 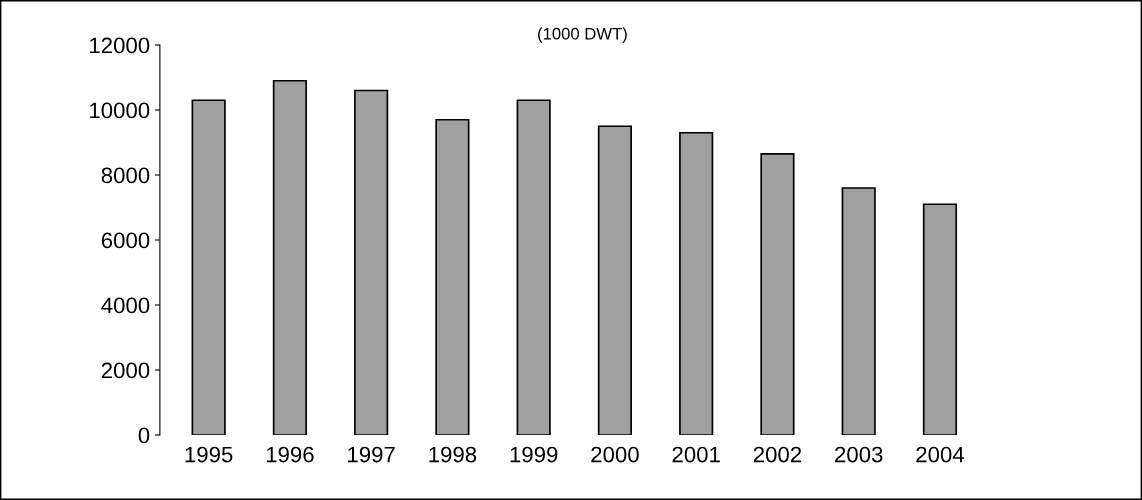 What do you see at coordinates (144, 435) in the screenshot?
I see `y-tick-label: 0` at bounding box center [144, 435].